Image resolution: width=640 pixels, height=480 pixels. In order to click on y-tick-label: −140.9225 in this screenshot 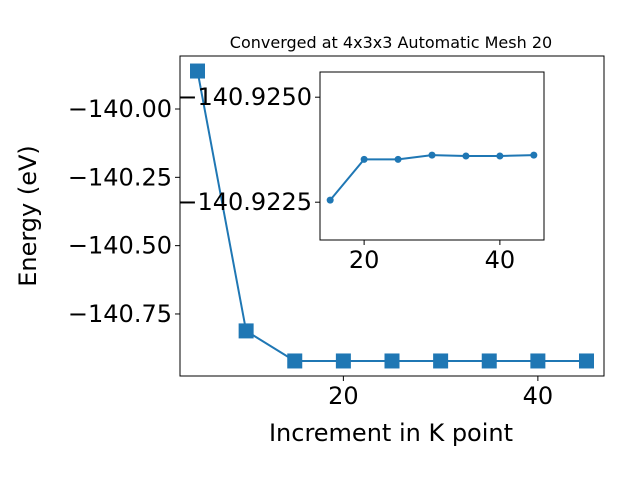, I will do `click(244, 202)`.